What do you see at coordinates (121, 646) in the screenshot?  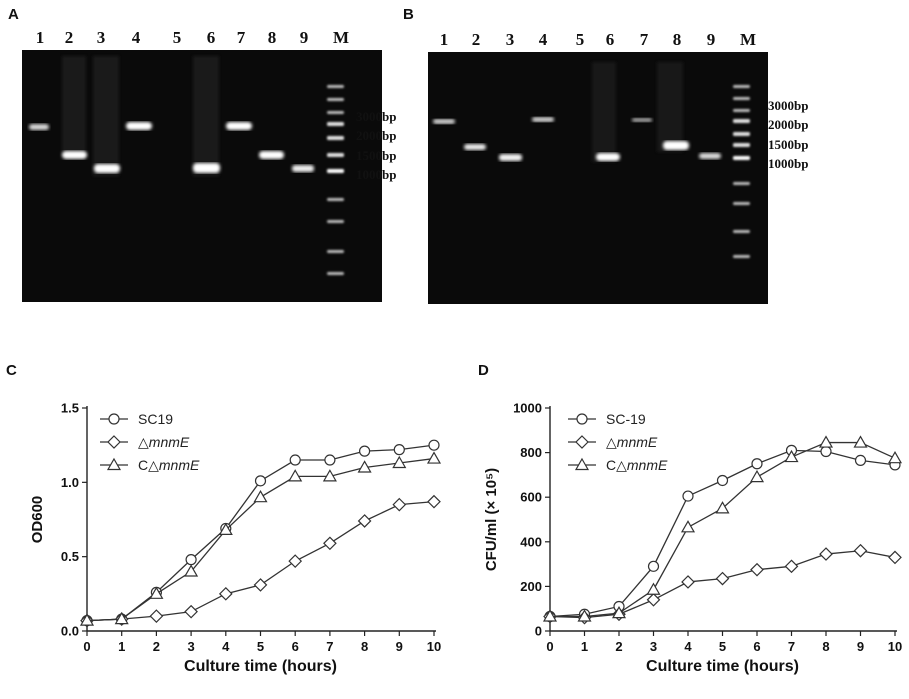 I see `x-tick-label: 1` at bounding box center [121, 646].